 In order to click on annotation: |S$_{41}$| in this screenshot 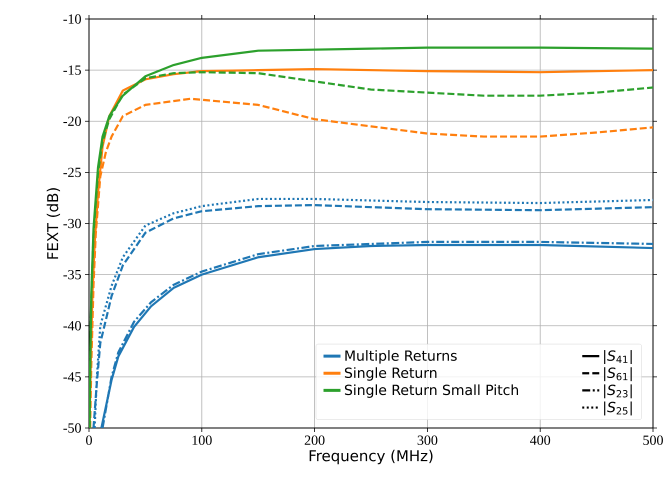, I will do `click(618, 357)`.